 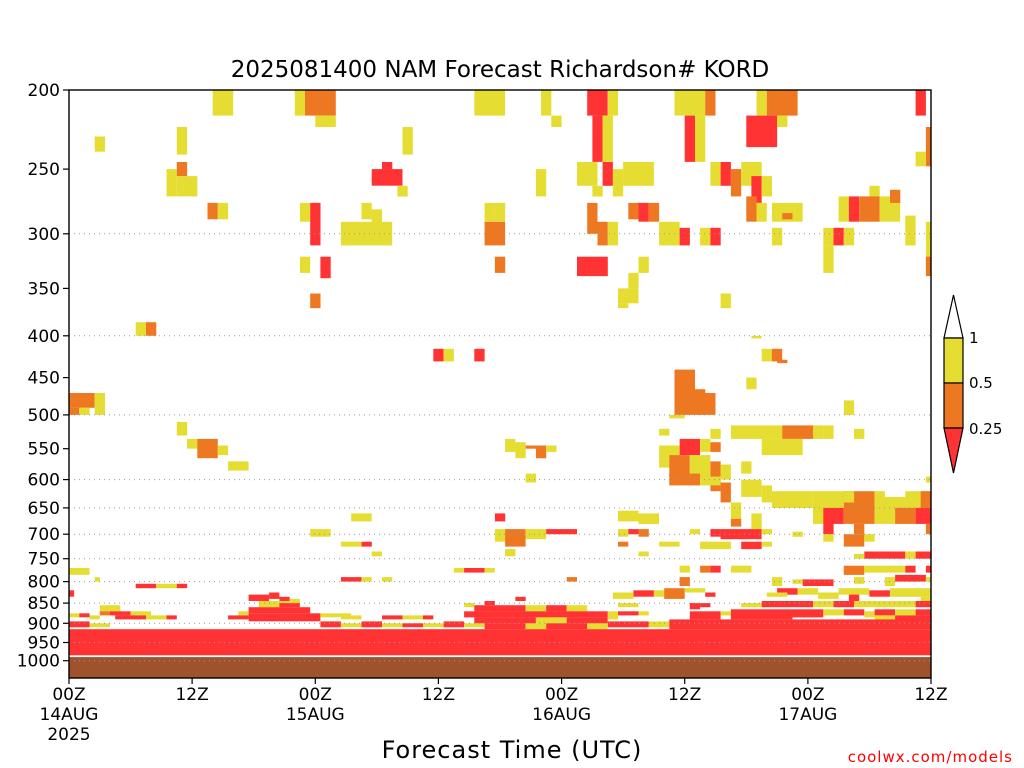 What do you see at coordinates (44, 379) in the screenshot?
I see `y-tick-label: 450` at bounding box center [44, 379].